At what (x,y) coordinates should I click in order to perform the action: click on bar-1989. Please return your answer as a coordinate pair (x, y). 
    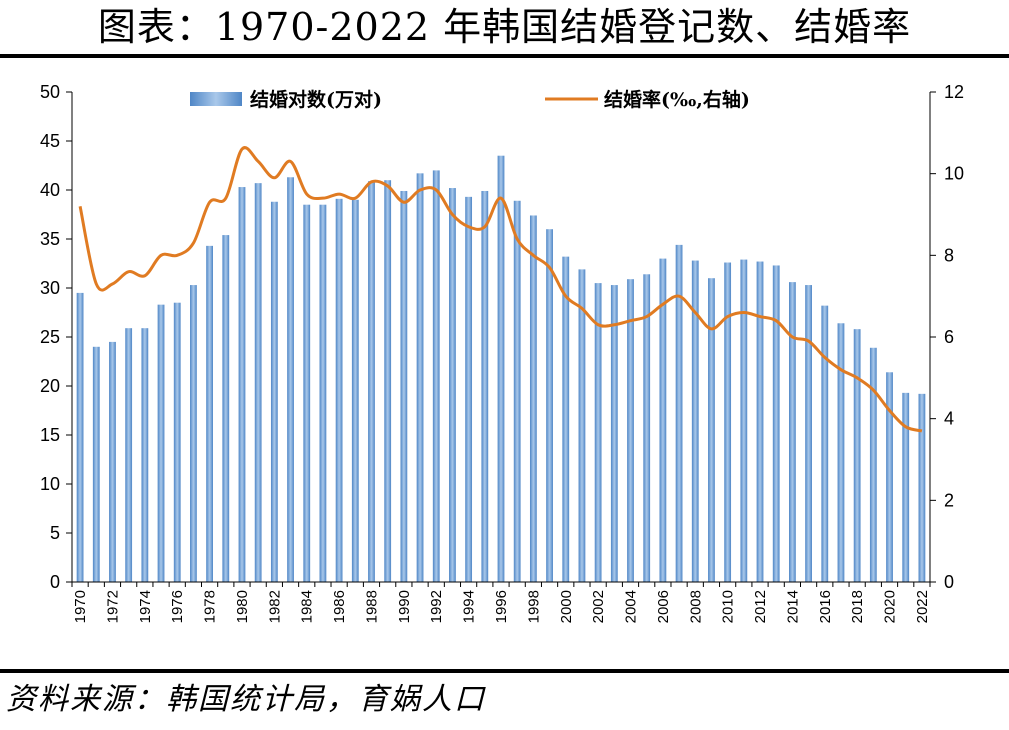
    Looking at the image, I should click on (388, 381).